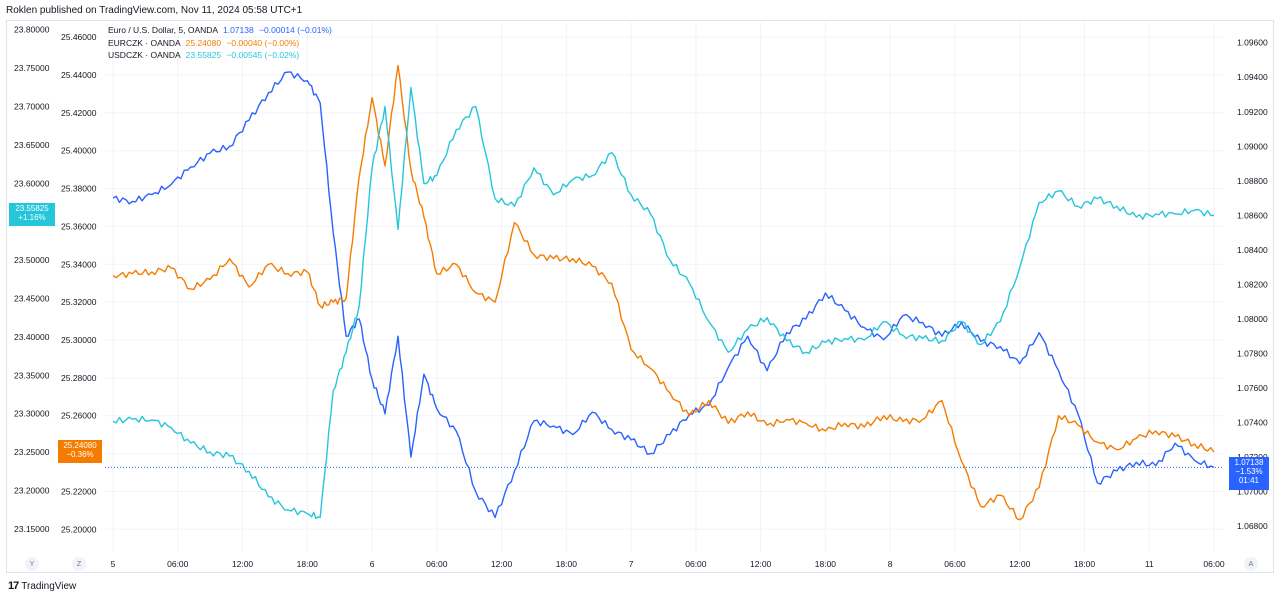 Image resolution: width=1280 pixels, height=598 pixels. I want to click on tradingview-logo-icon: 17, so click(13, 586).